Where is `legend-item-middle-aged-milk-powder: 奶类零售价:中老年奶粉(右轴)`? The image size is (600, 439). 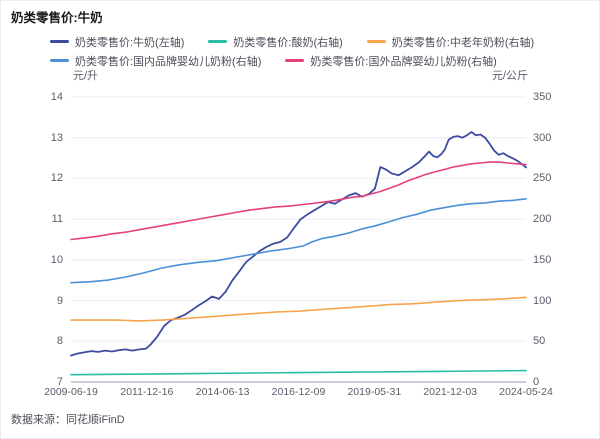 legend-item-middle-aged-milk-powder: 奶类零售价:中老年奶粉(右轴) is located at coordinates (450, 42).